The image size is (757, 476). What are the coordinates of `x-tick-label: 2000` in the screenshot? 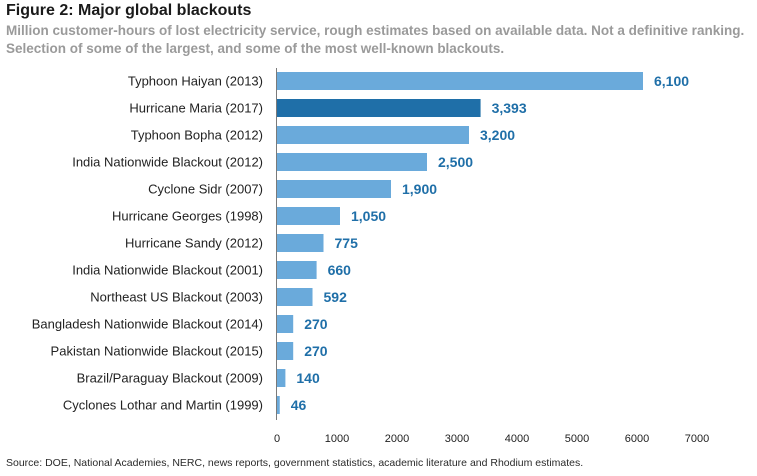 It's located at (397, 439).